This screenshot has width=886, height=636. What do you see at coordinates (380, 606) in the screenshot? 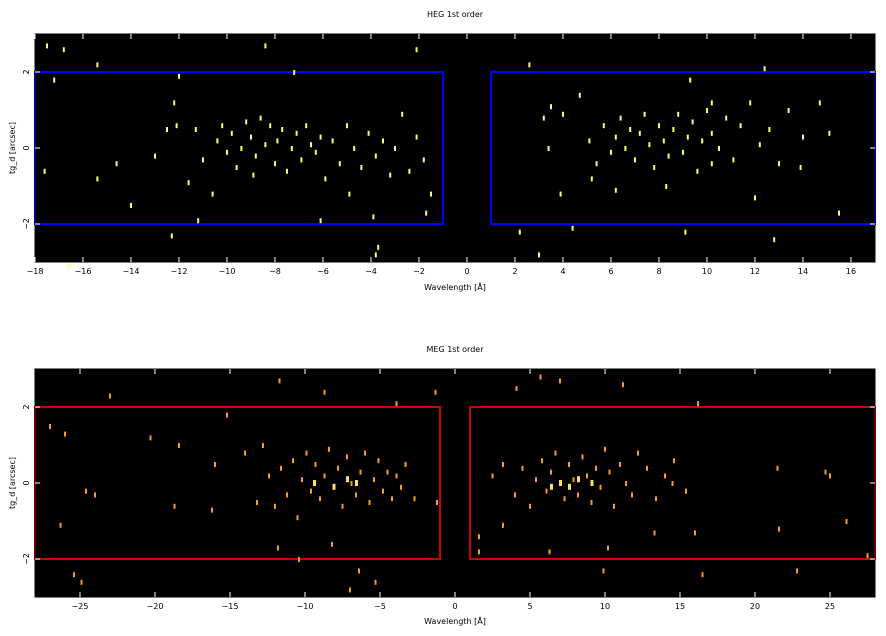
I see `meg-x-tick-label: −5` at bounding box center [380, 606].